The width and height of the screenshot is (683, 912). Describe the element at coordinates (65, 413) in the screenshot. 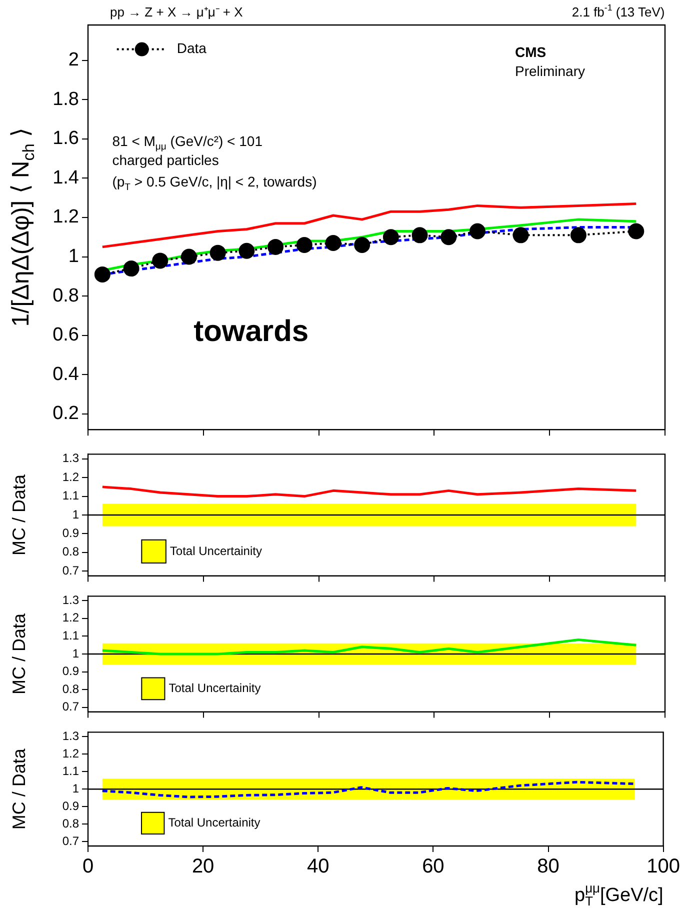

I see `y-tick-label: 0.2` at that location.